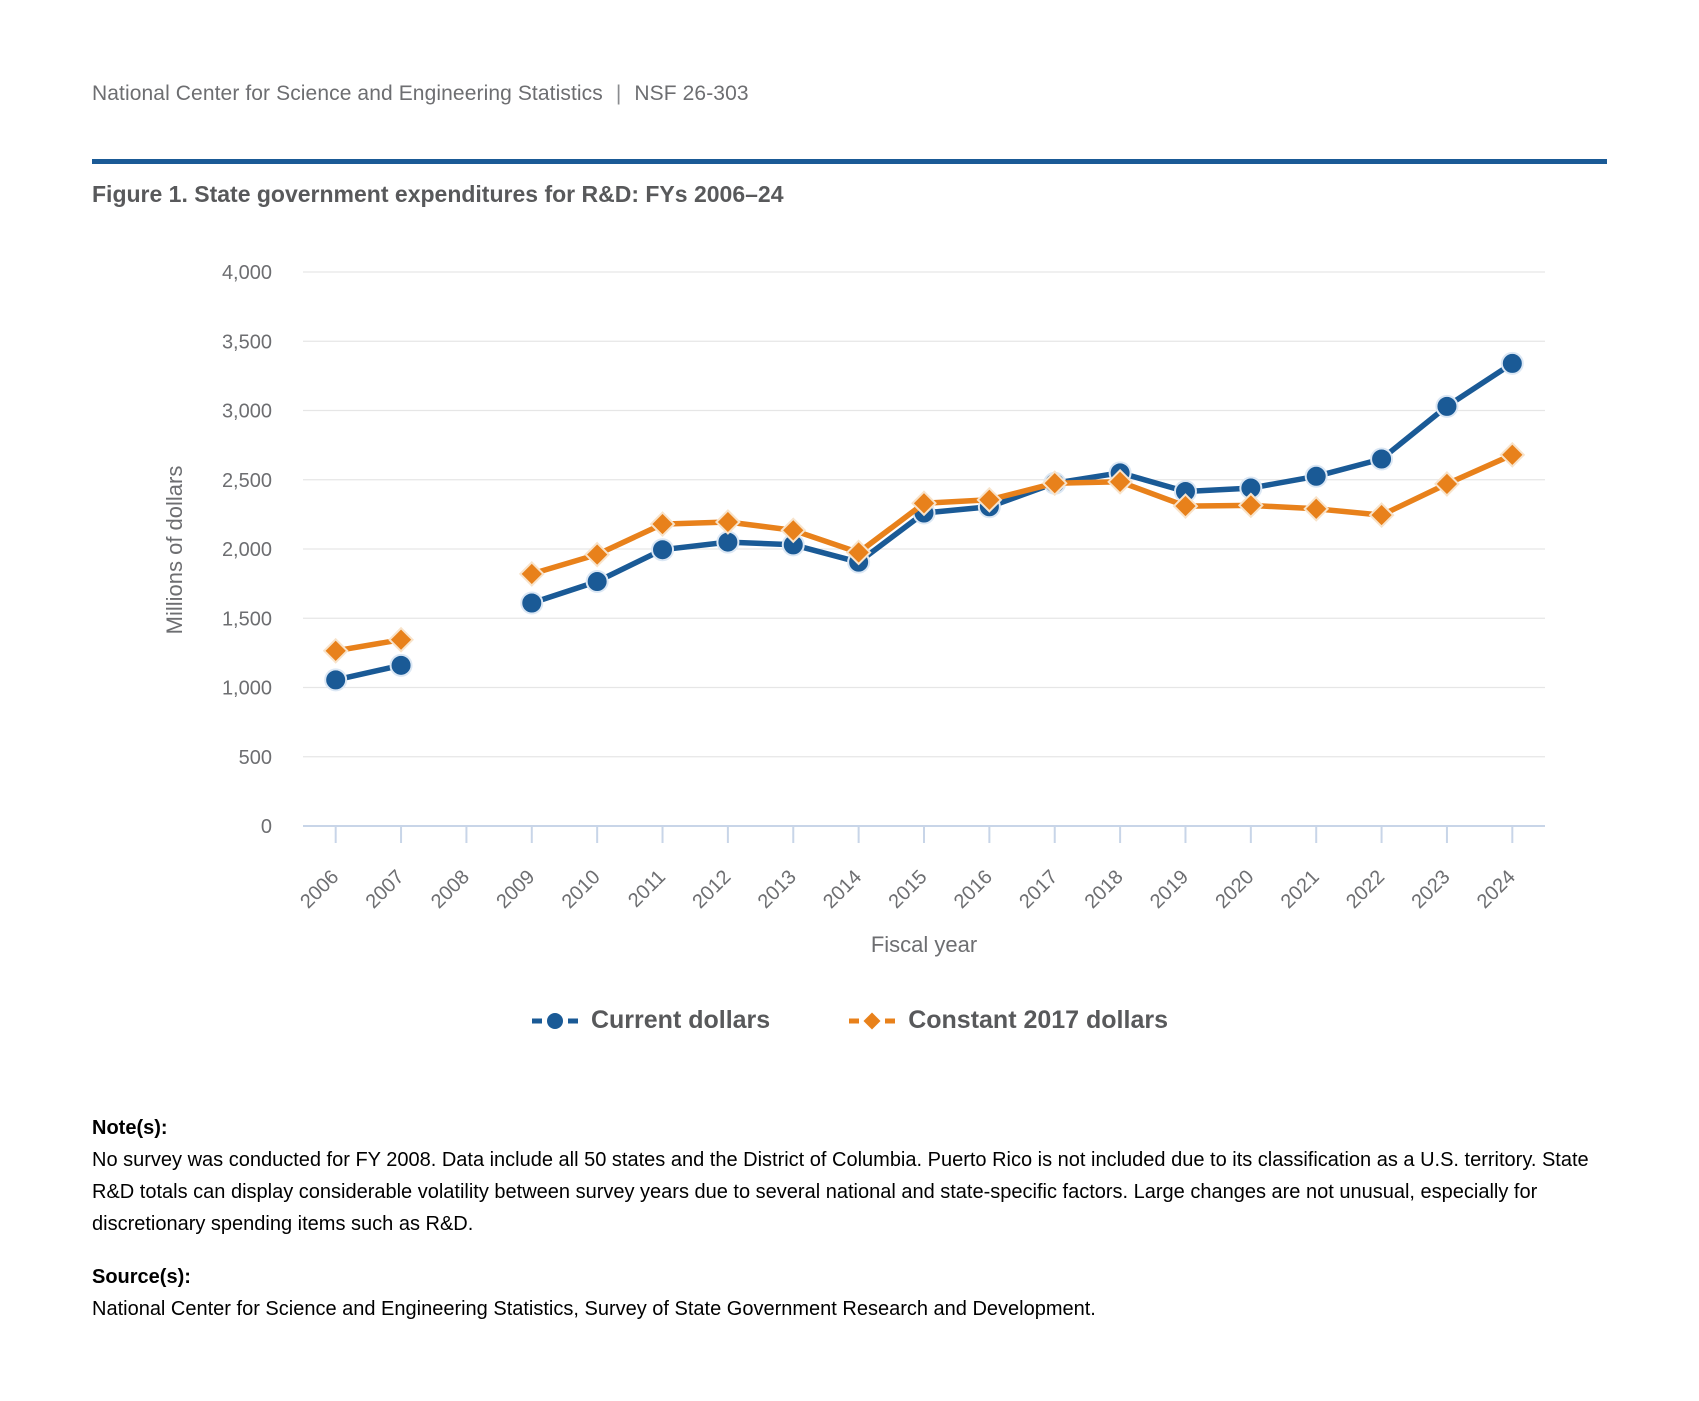 This screenshot has height=1401, width=1699. I want to click on y-tick-label-500: 500, so click(255, 758).